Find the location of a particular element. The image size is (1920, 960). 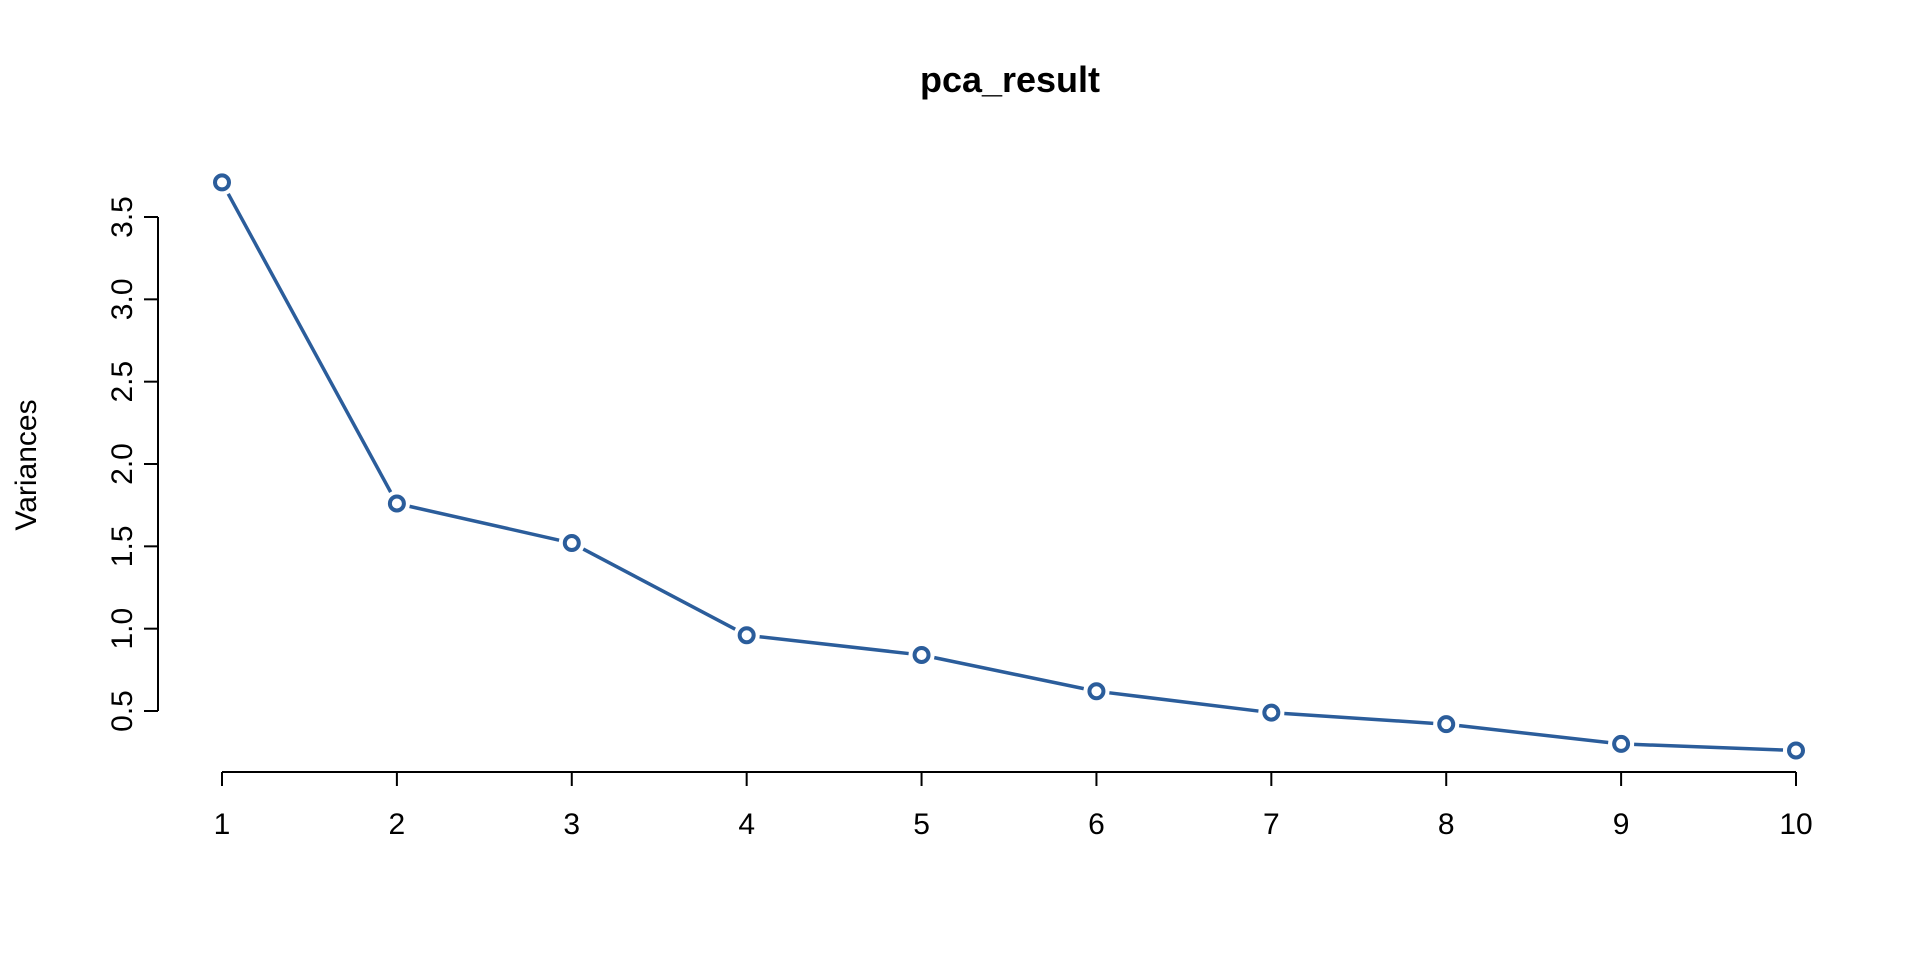

y-tick-label: 1.0 is located at coordinates (122, 629).